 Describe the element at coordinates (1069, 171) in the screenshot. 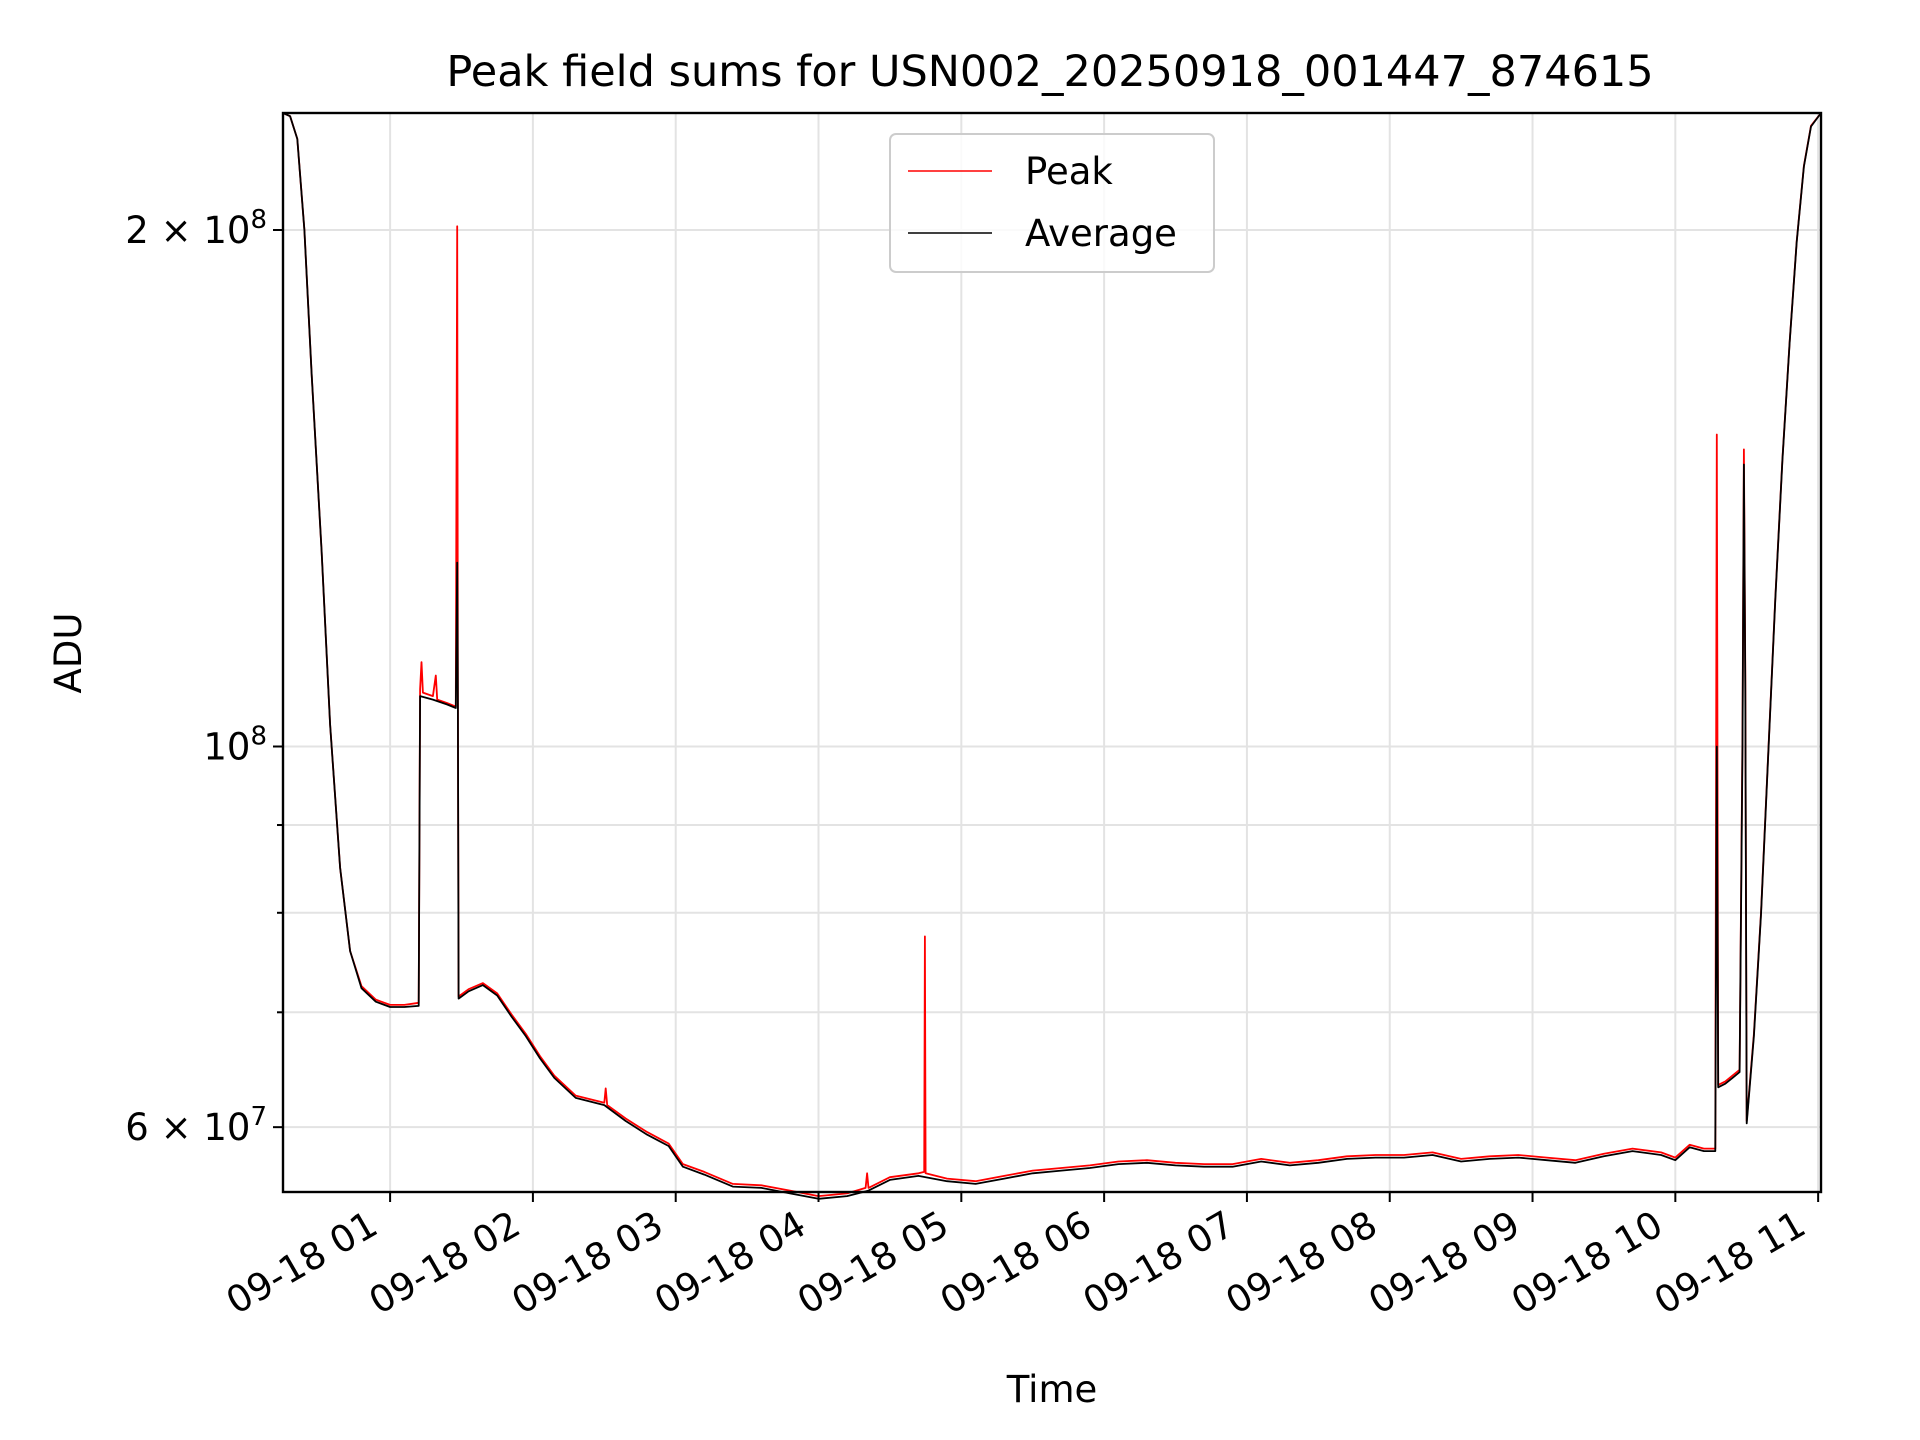

I see `legend-label-peak: Peak` at that location.